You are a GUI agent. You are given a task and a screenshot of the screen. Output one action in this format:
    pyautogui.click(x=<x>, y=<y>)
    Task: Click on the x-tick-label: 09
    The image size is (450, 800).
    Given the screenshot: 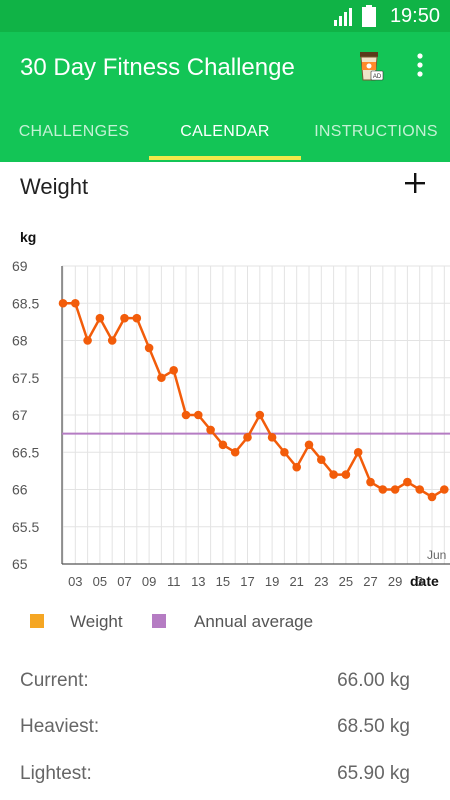 What is the action you would take?
    pyautogui.click(x=149, y=581)
    